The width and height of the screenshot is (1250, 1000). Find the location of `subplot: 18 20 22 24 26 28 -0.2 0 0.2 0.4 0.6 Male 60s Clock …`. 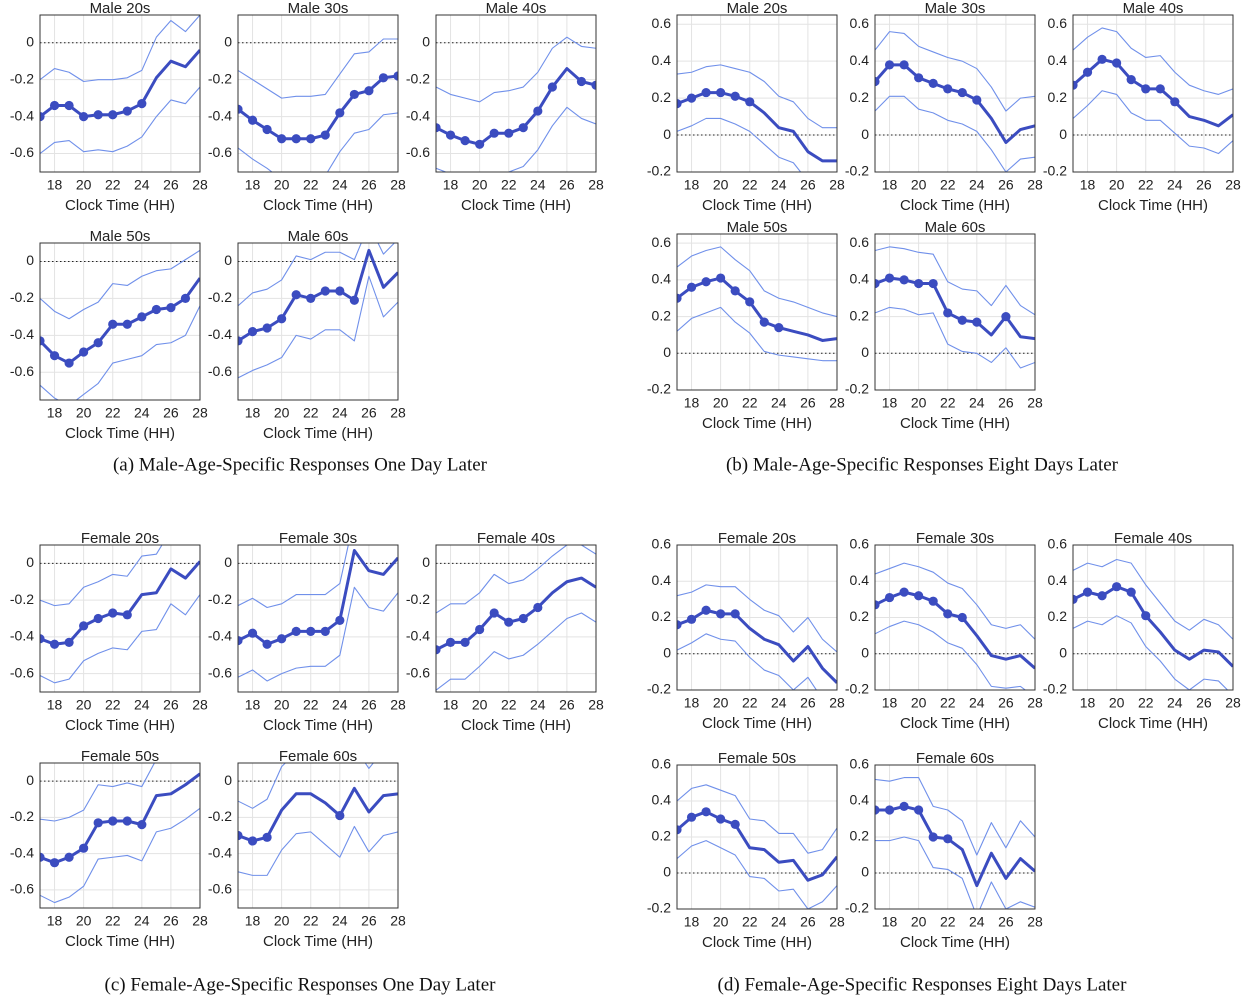

subplot: 18 20 22 24 26 28 -0.2 0 0.2 0.4 0.6 Male 60s Clock … is located at coordinates (944, 325).